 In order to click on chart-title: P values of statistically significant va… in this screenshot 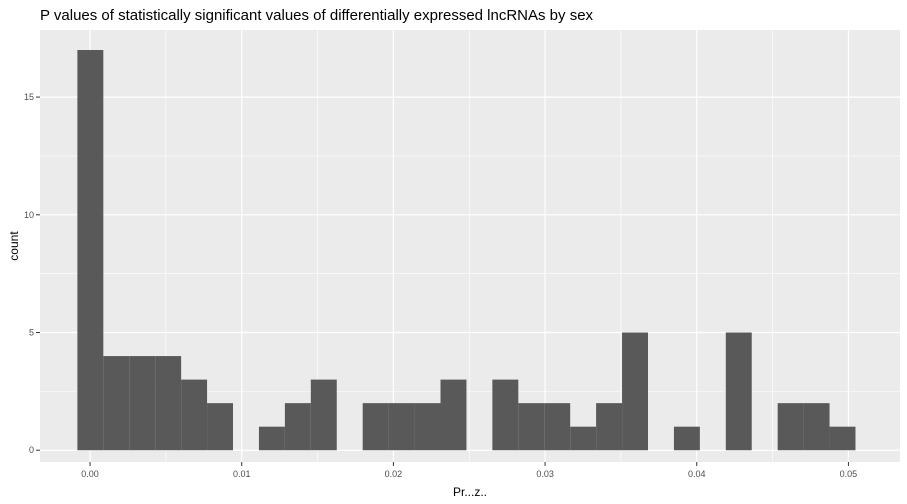, I will do `click(317, 15)`.